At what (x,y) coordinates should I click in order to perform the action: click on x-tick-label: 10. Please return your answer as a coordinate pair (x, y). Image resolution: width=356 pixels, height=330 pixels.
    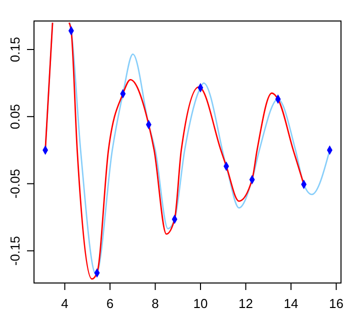
    Looking at the image, I should click on (200, 304).